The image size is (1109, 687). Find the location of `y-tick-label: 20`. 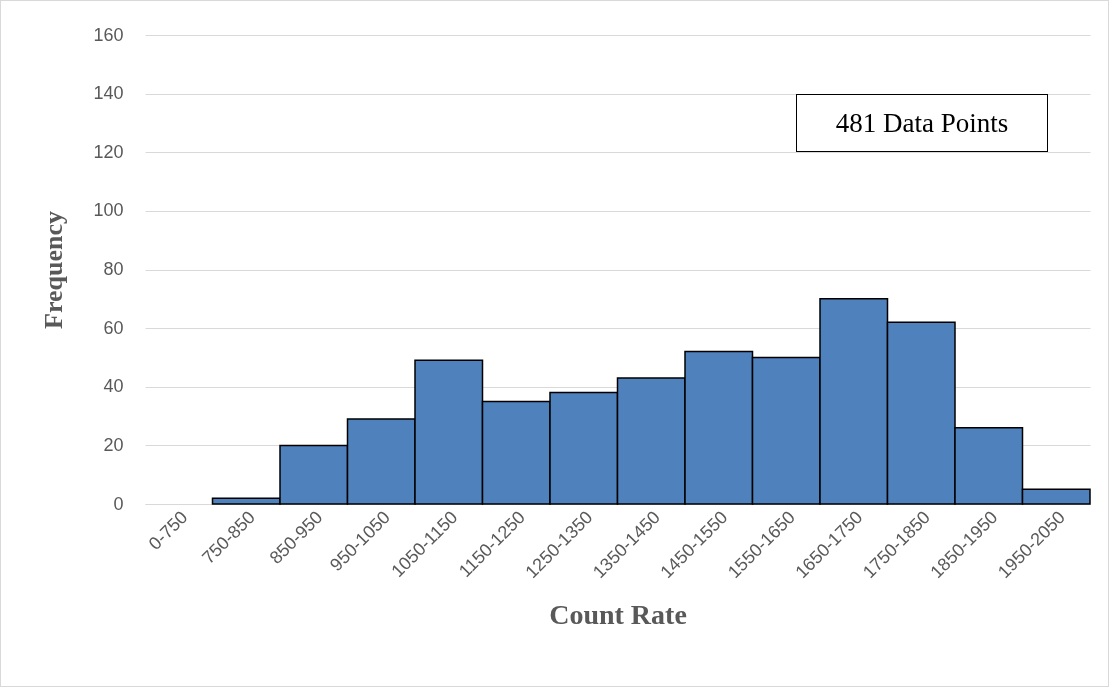

y-tick-label: 20 is located at coordinates (113, 444).